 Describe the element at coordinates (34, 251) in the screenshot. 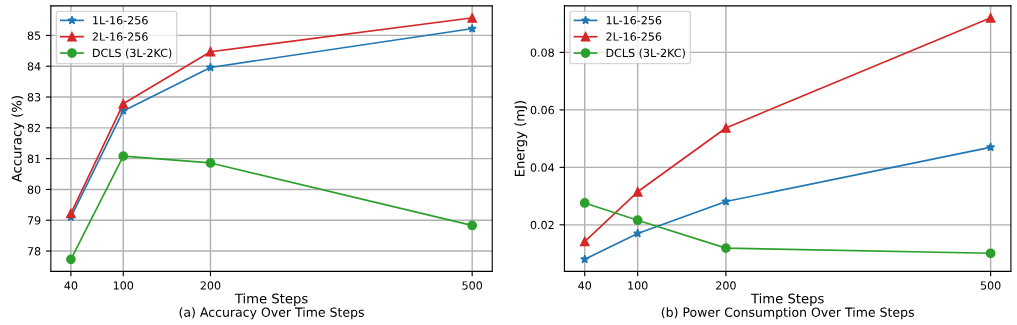

I see `y-tick-label: 78` at that location.